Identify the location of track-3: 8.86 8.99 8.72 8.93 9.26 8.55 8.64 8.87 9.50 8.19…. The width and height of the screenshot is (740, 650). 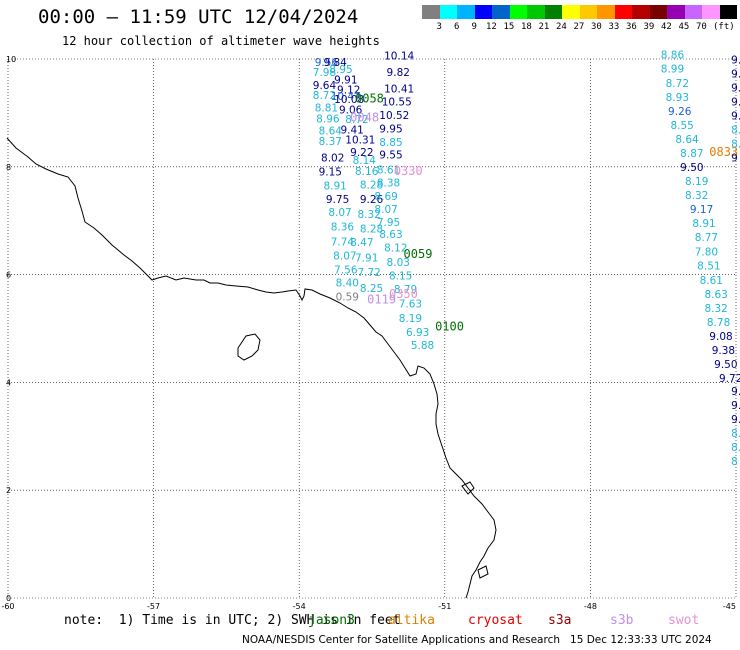
(700, 216).